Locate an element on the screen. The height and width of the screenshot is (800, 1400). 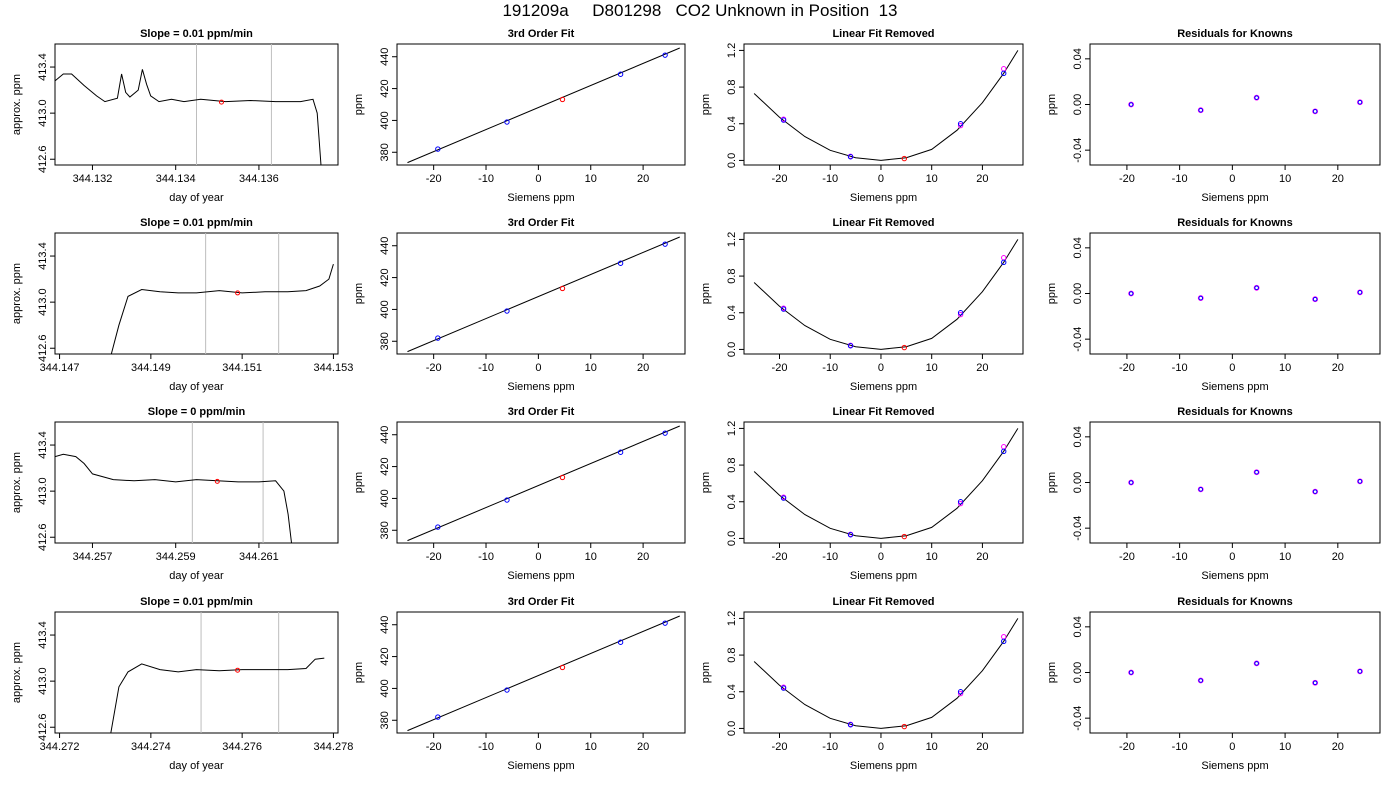
x-tick-label-r4c3: 0 is located at coordinates (881, 747).